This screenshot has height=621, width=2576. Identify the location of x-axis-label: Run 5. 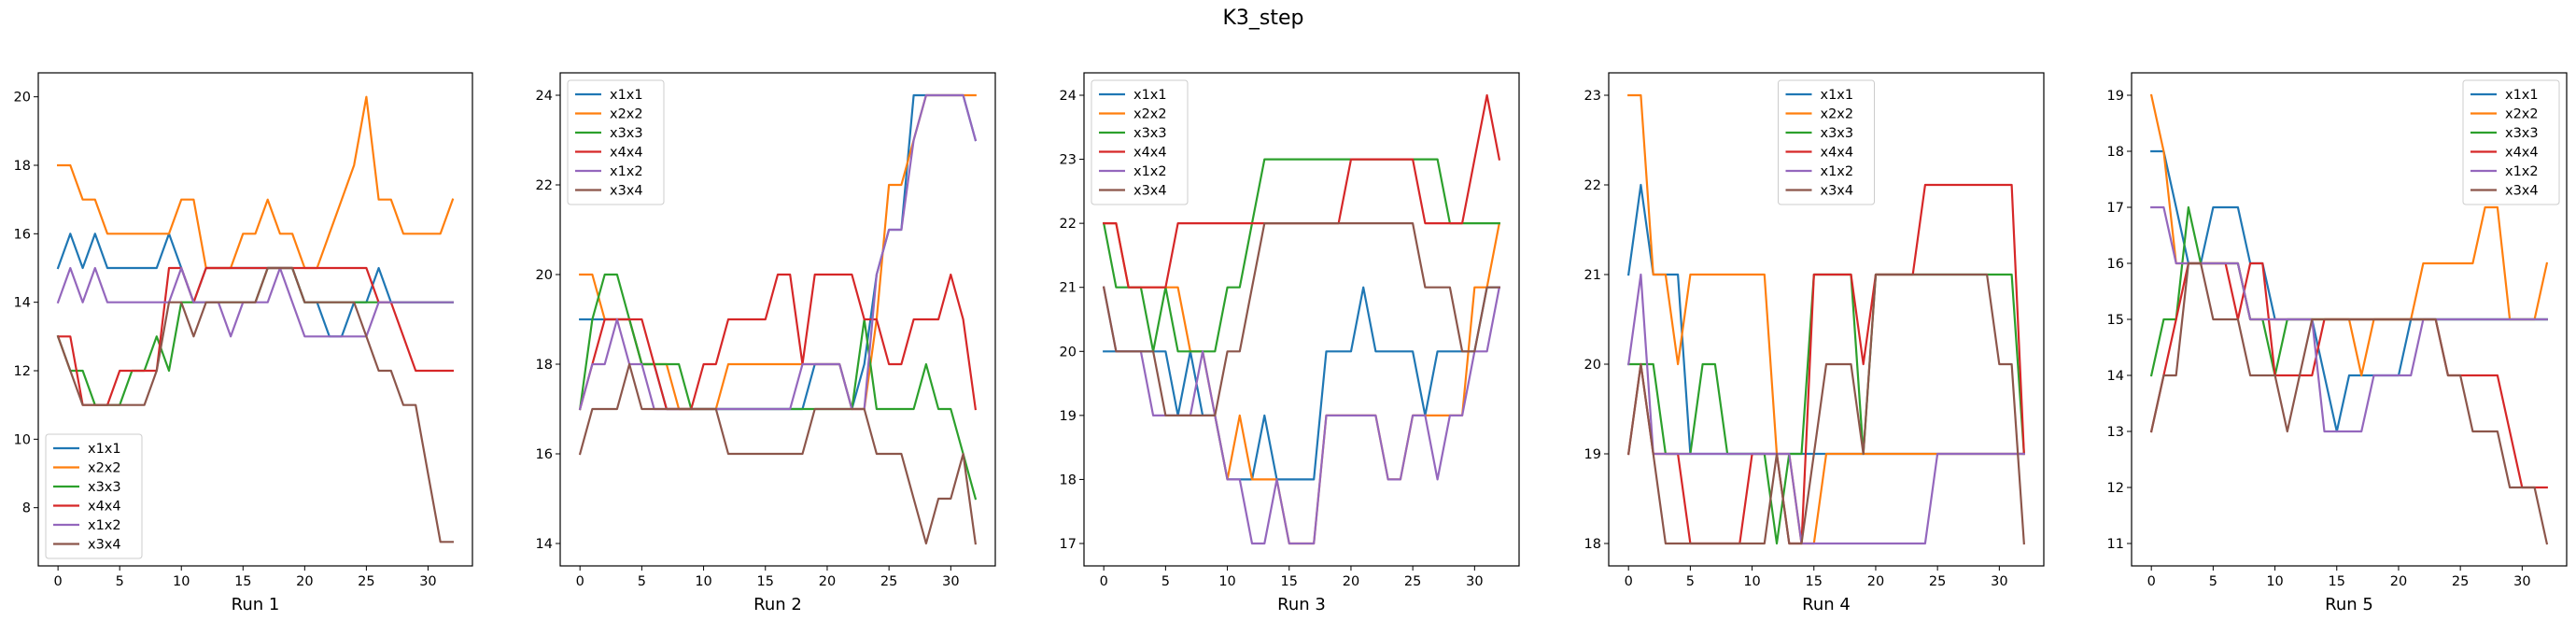
(2349, 605).